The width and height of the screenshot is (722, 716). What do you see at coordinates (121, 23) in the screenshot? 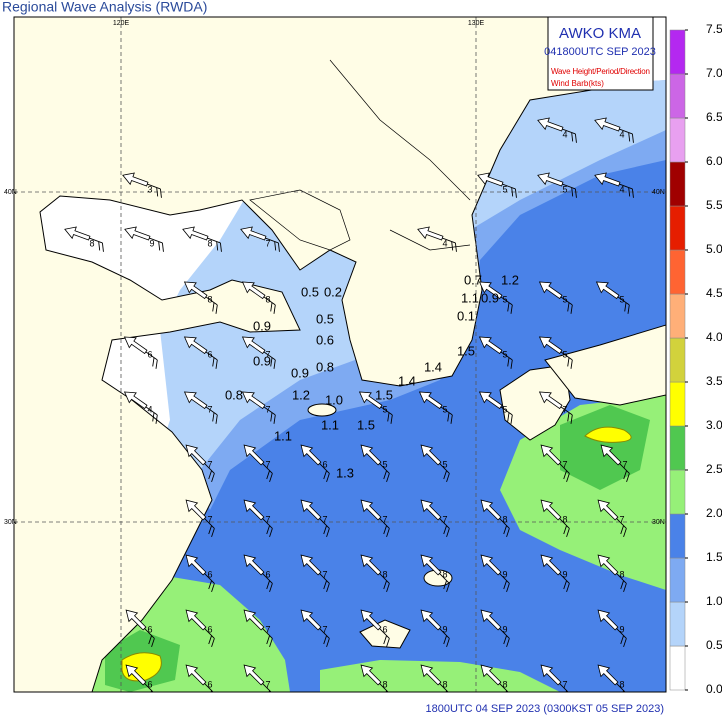
I see `lon-label: 120E` at bounding box center [121, 23].